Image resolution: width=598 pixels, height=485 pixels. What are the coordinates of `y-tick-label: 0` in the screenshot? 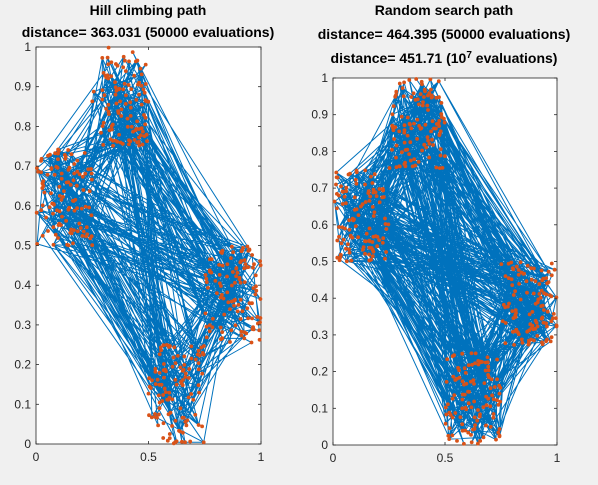 It's located at (27, 444).